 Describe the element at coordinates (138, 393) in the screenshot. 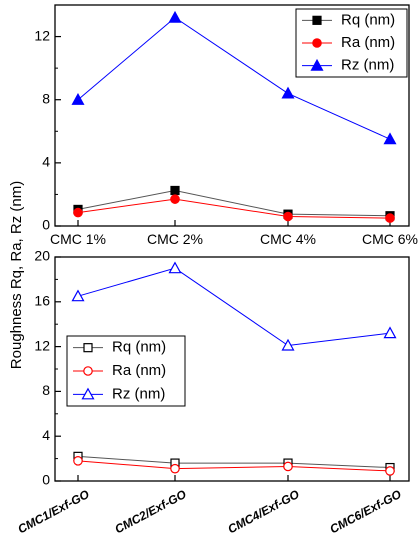

I see `panel2-legend-label-3: Rz (nm)` at that location.